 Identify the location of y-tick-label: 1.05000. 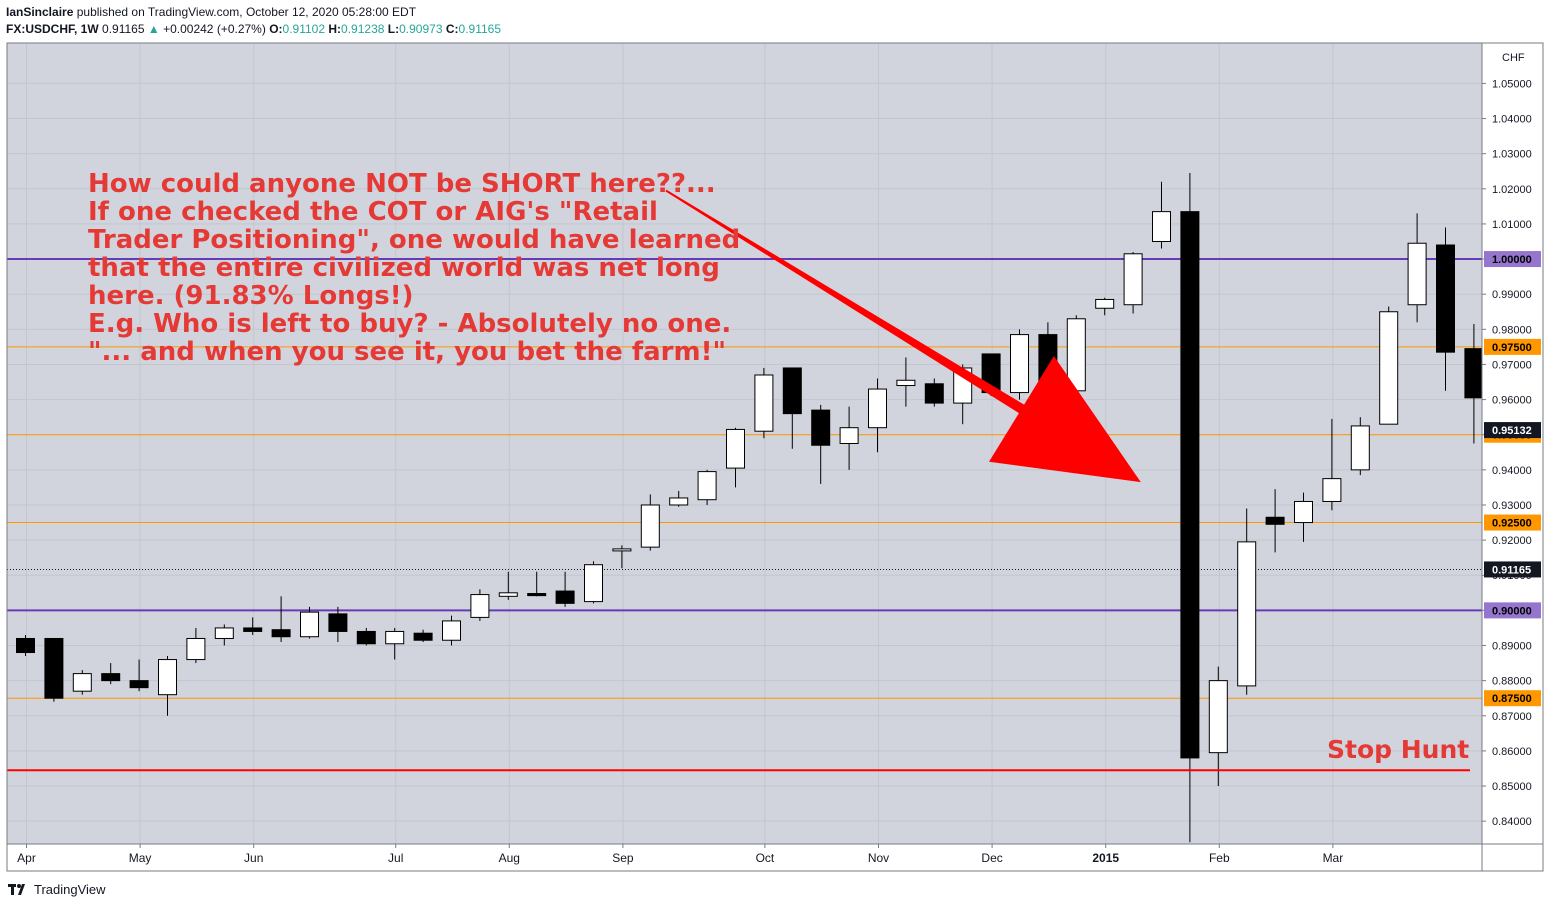
(1512, 84).